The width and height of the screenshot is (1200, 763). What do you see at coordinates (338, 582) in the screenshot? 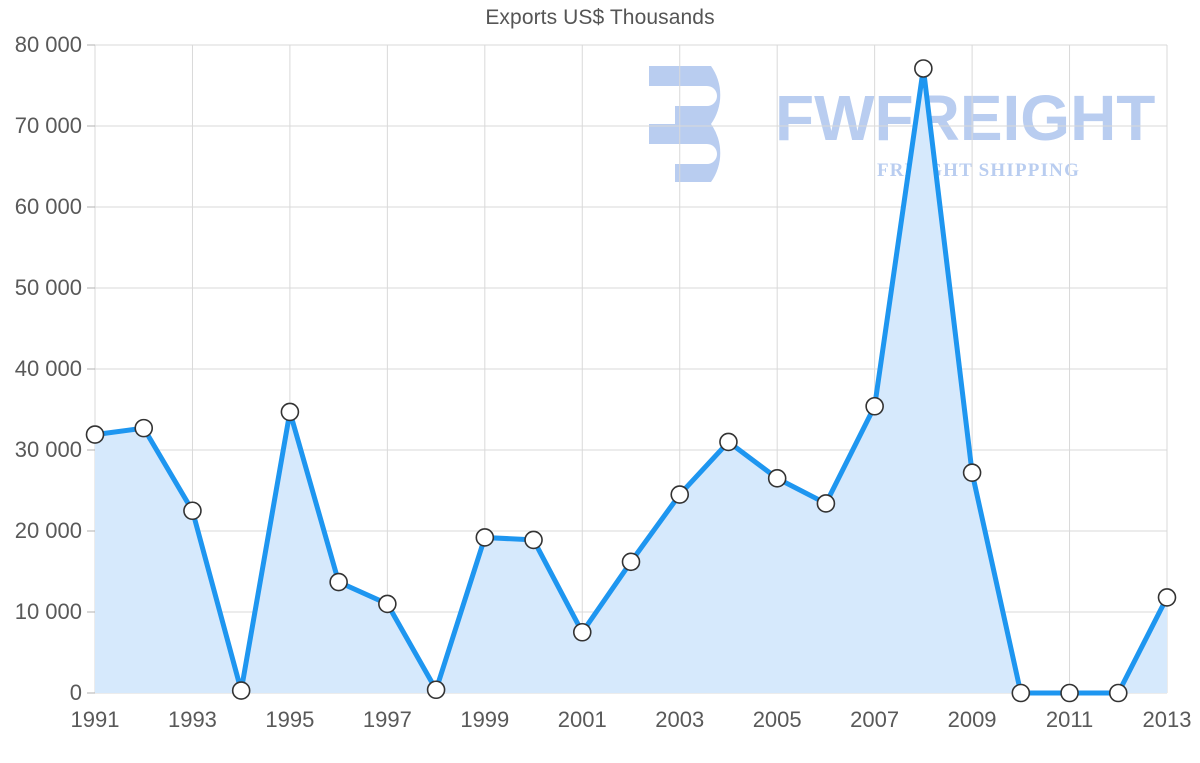
I see `data-point-marker: 1996: 13700` at bounding box center [338, 582].